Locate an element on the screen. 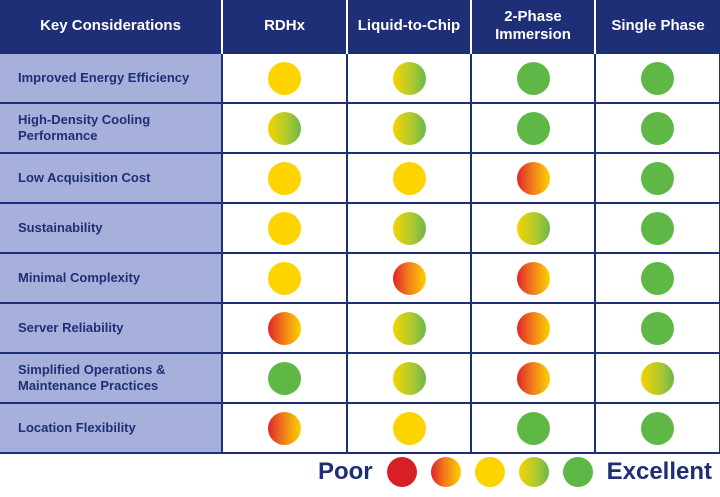 The image size is (720, 497). table-row: Sustainability is located at coordinates (360, 227).